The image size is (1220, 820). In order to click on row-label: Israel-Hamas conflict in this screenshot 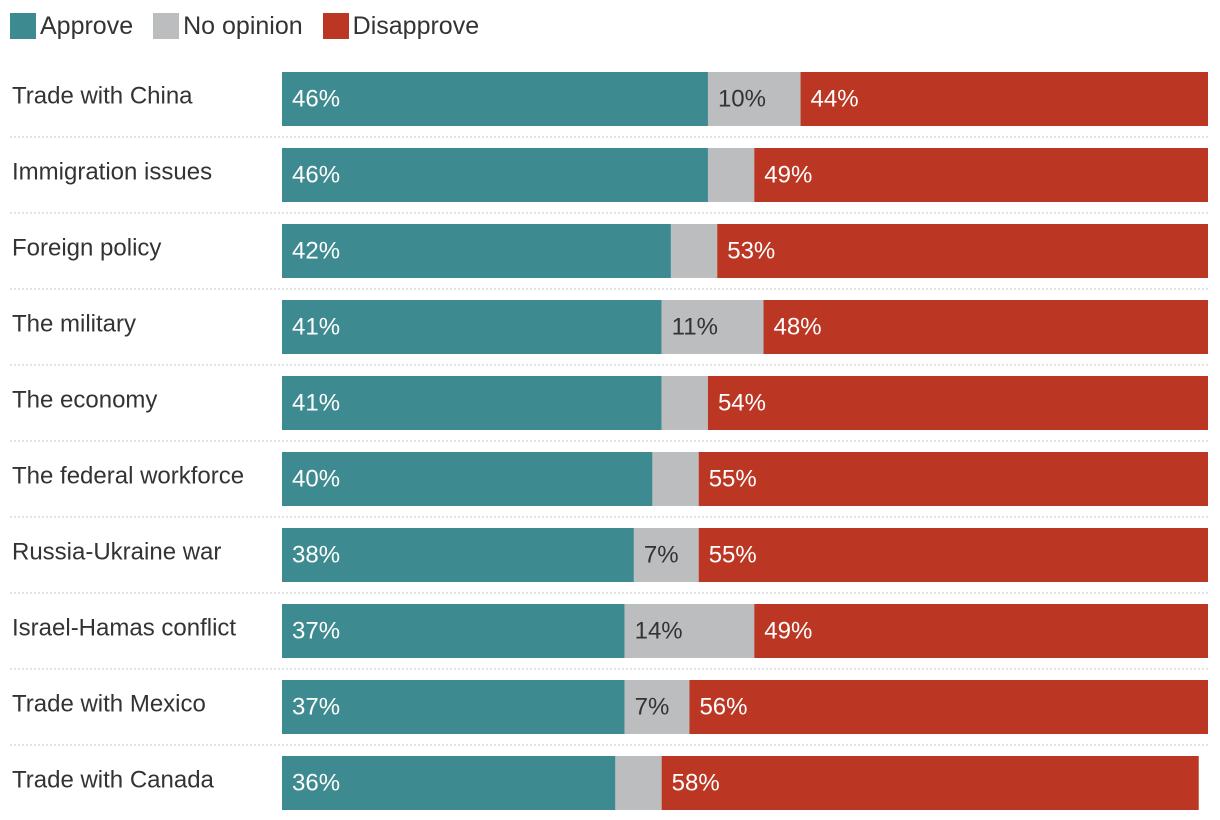, I will do `click(124, 627)`.